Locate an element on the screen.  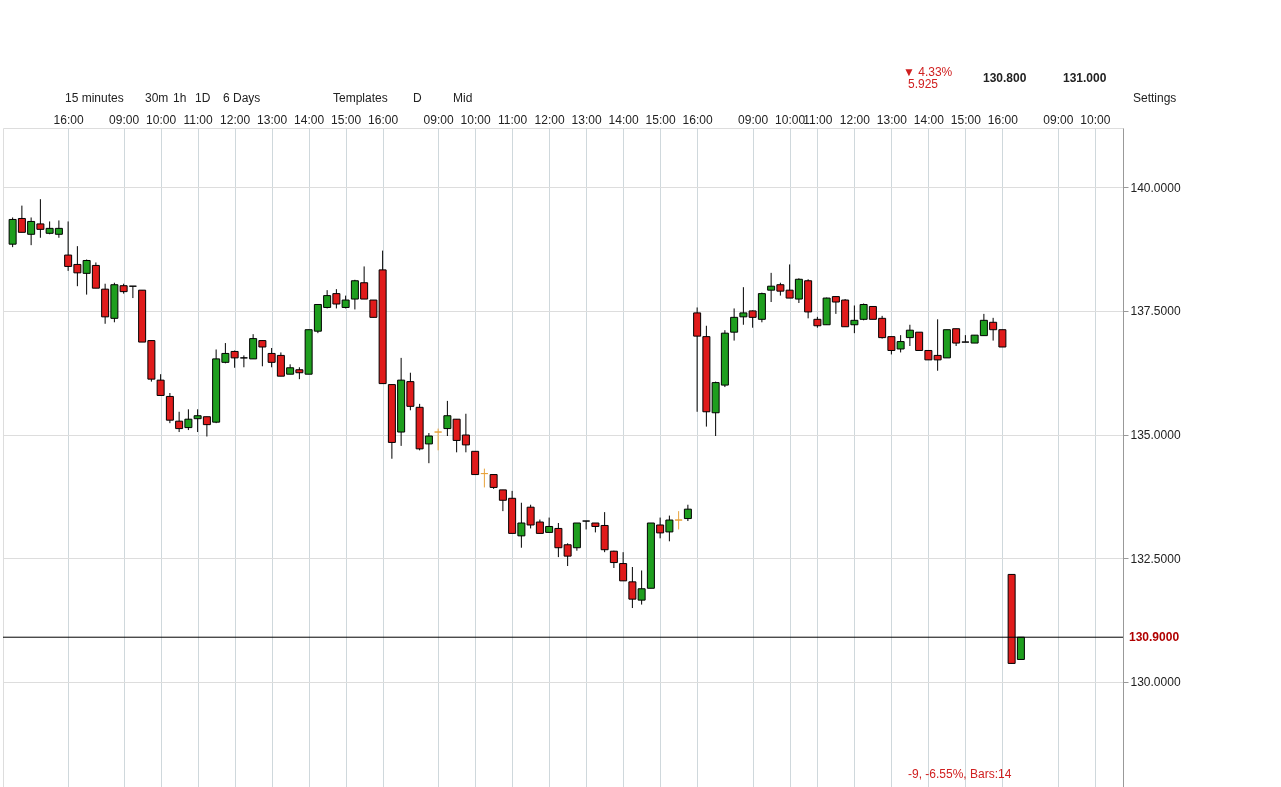
y-tick-label: 135.0000 is located at coordinates (1155, 435).